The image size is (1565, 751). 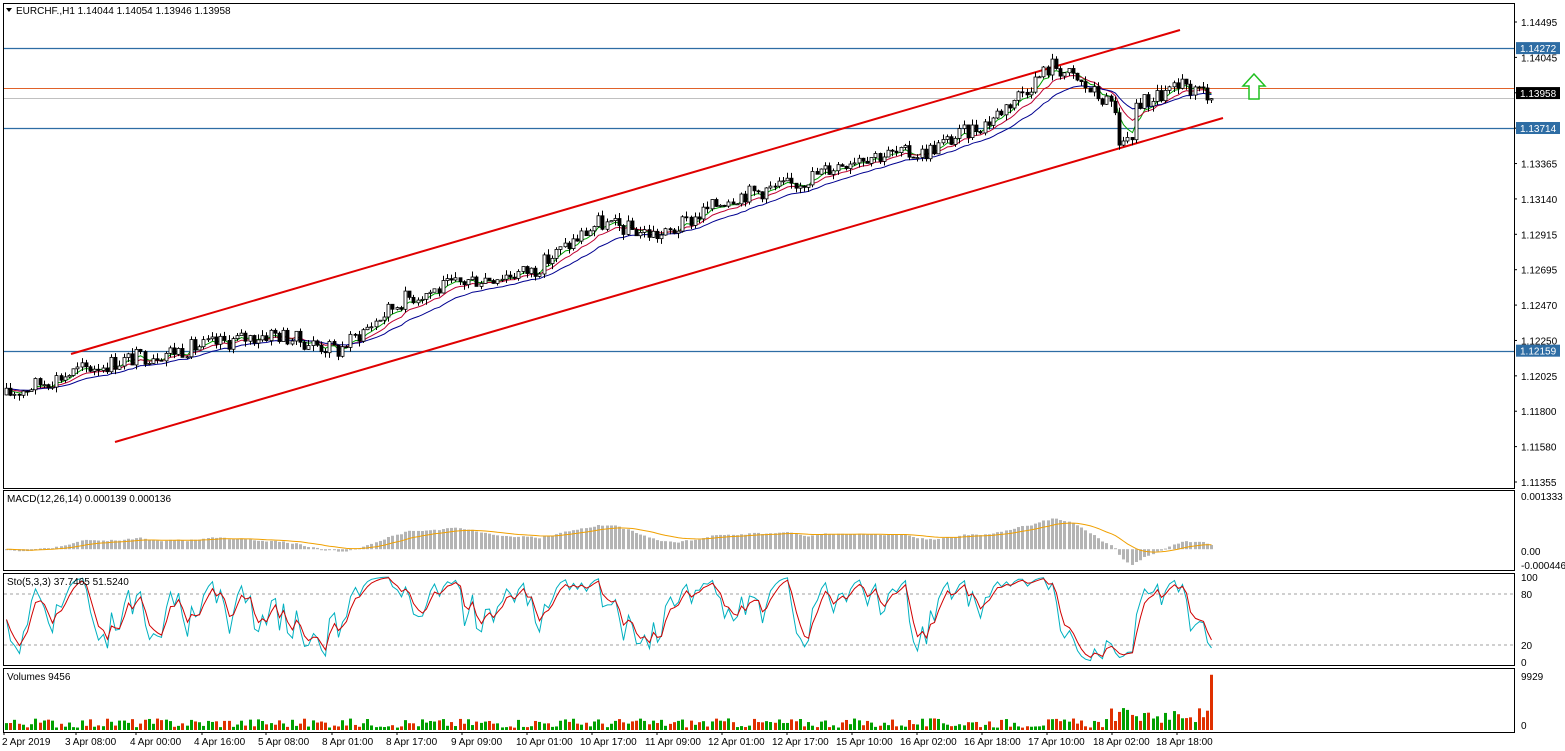 What do you see at coordinates (609, 537) in the screenshot?
I see `macd-signal-line` at bounding box center [609, 537].